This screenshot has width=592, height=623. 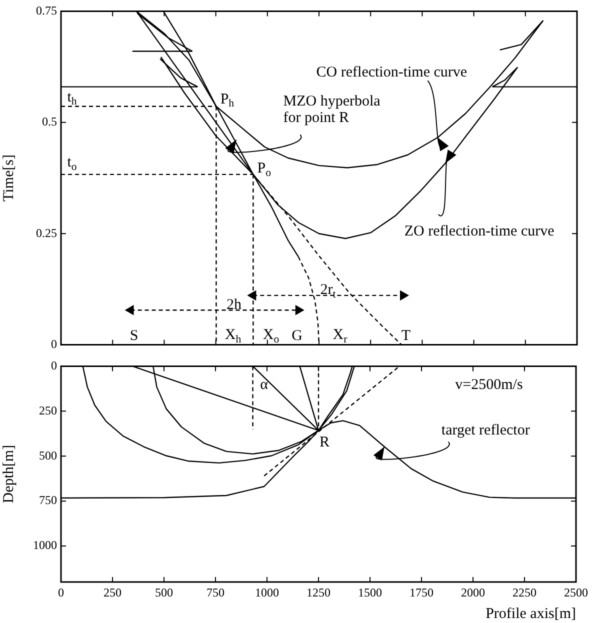 I want to click on x-tick-label: 1000, so click(x=267, y=592).